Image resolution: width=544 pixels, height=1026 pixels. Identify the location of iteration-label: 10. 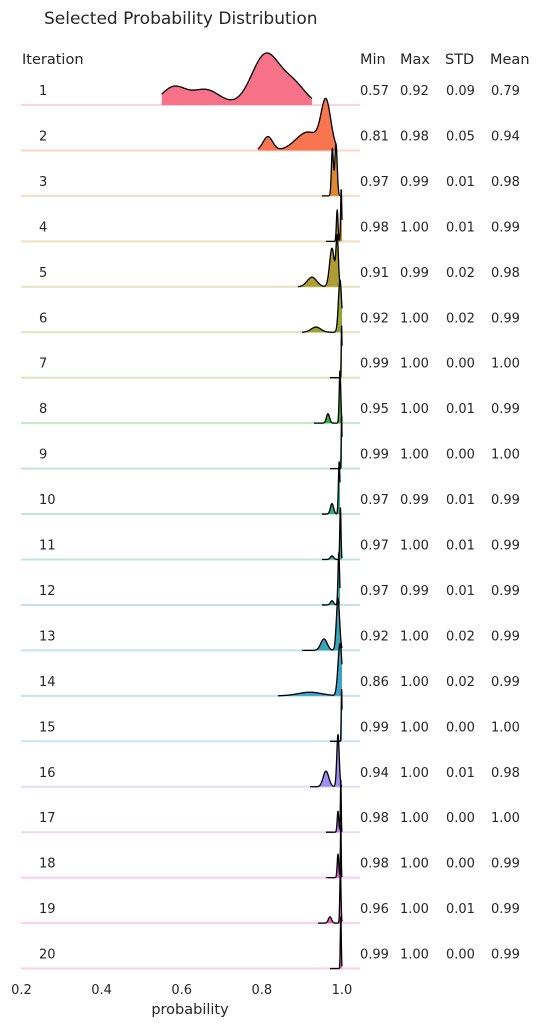
(47, 500).